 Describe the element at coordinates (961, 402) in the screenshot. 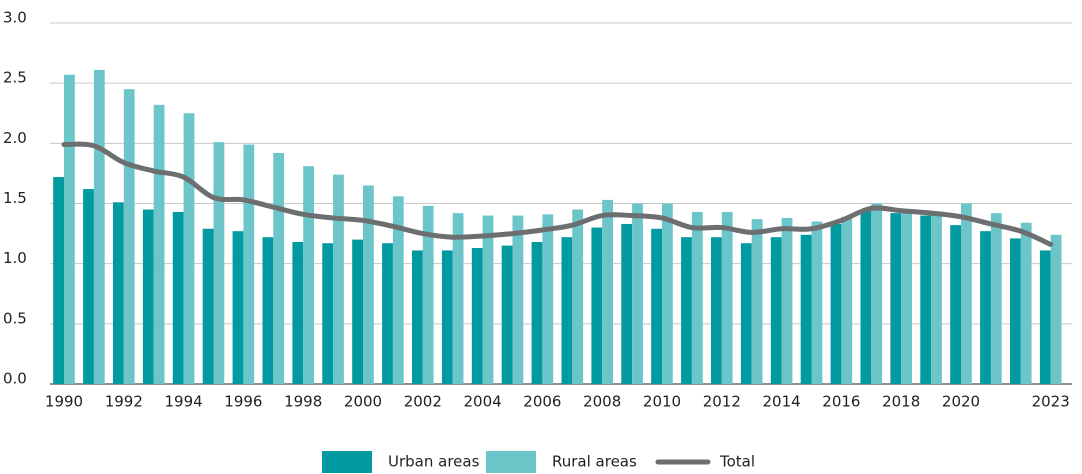

I see `x-tick-label: 2020` at that location.